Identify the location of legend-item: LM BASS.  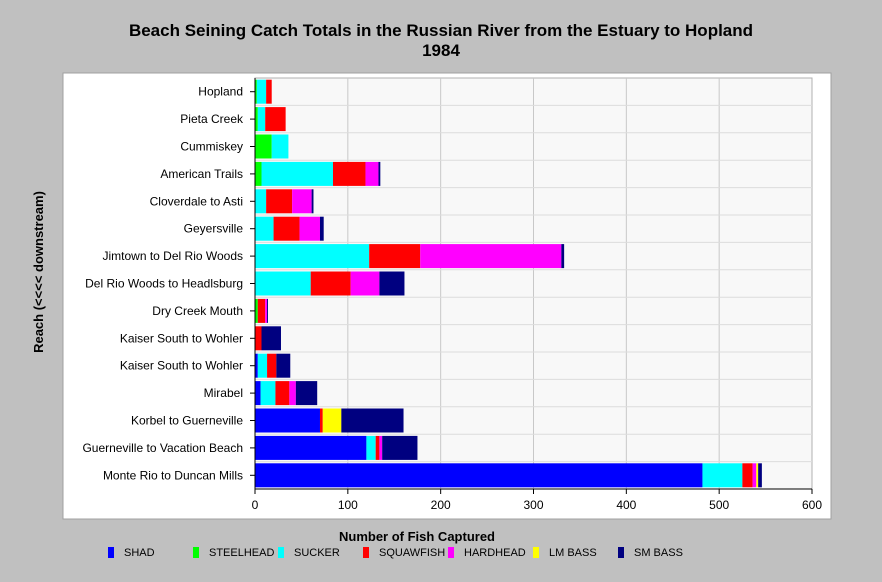
(565, 553).